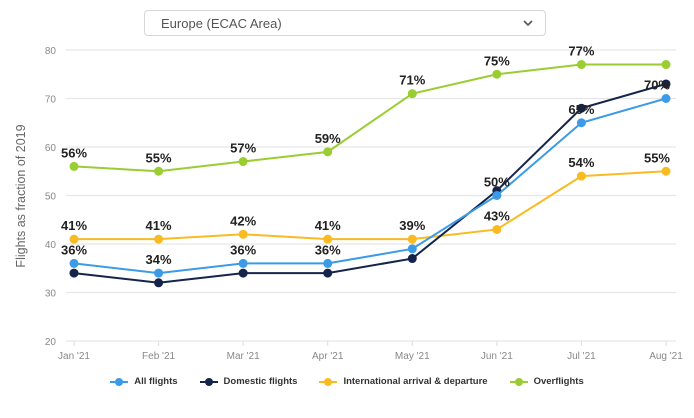 The image size is (694, 418). I want to click on x-tick-label: Jul '21, so click(581, 356).